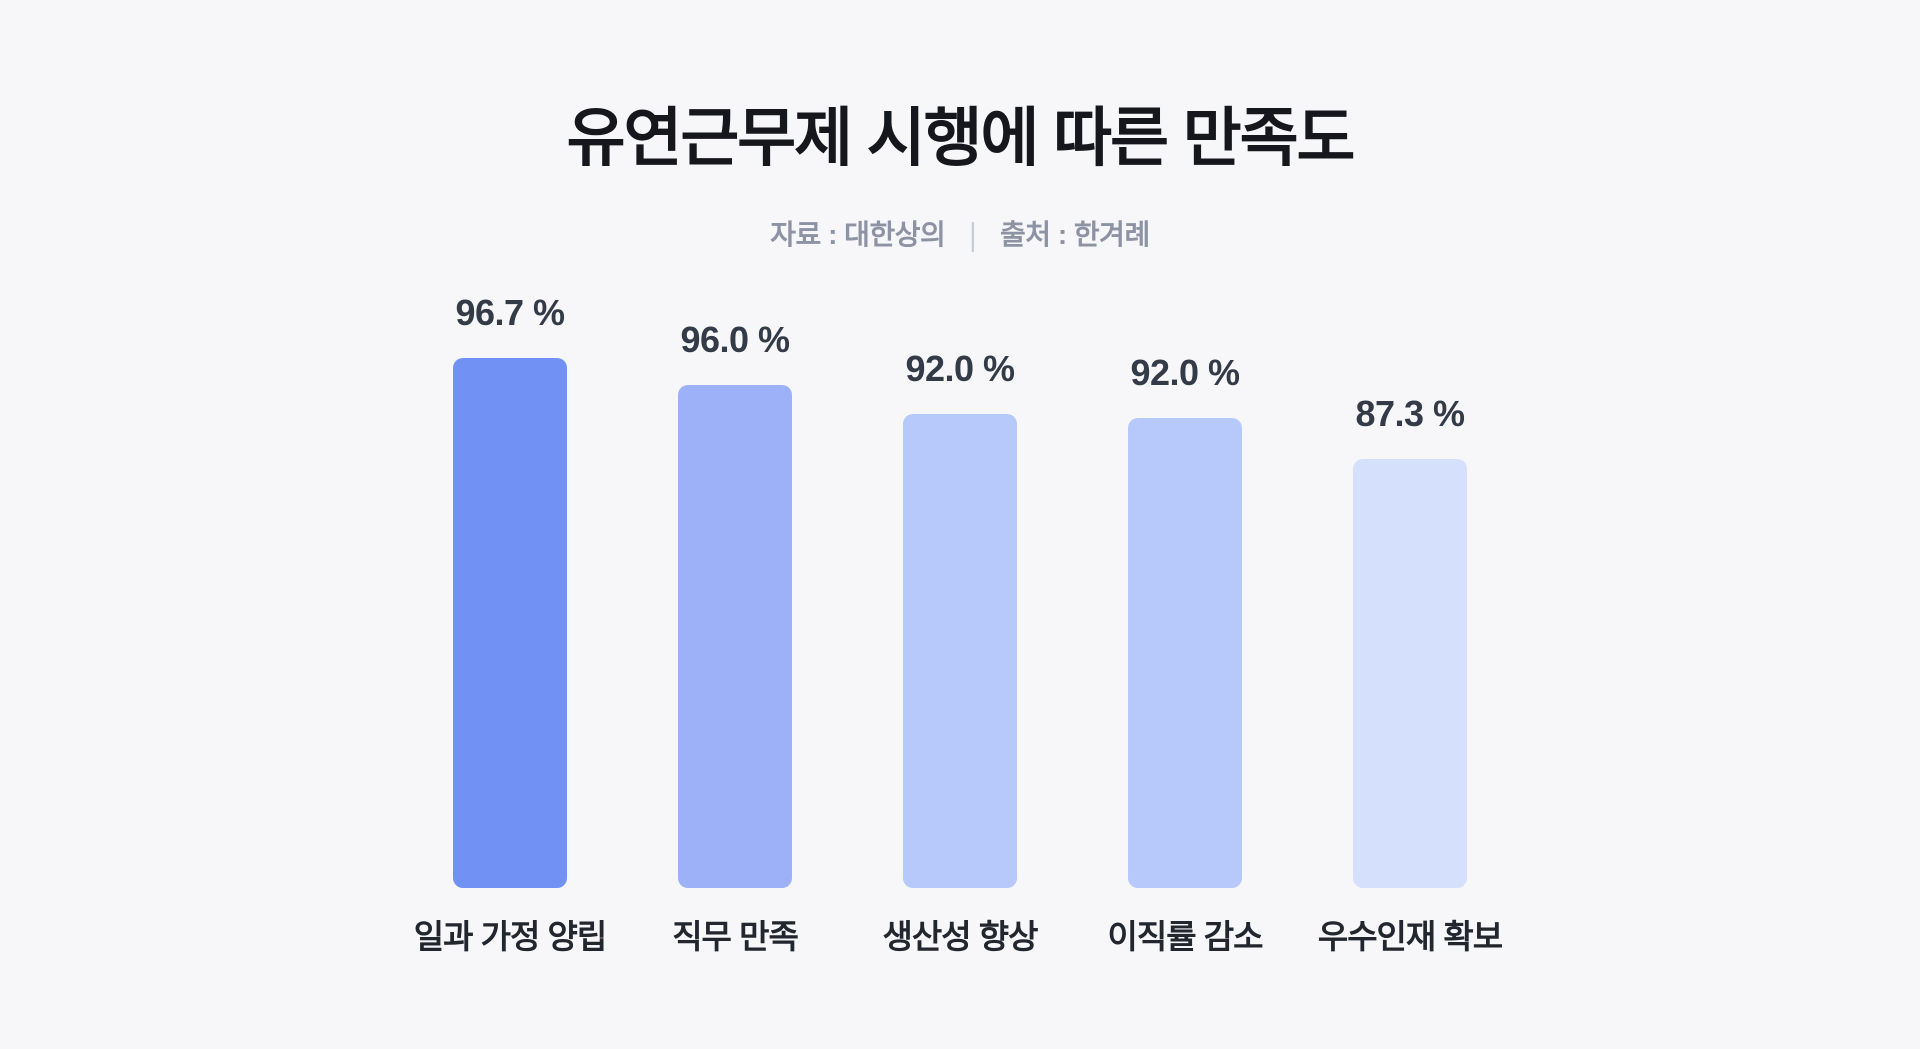 This screenshot has height=1049, width=1920. What do you see at coordinates (510, 312) in the screenshot?
I see `bar-value-label: 96.7 %` at bounding box center [510, 312].